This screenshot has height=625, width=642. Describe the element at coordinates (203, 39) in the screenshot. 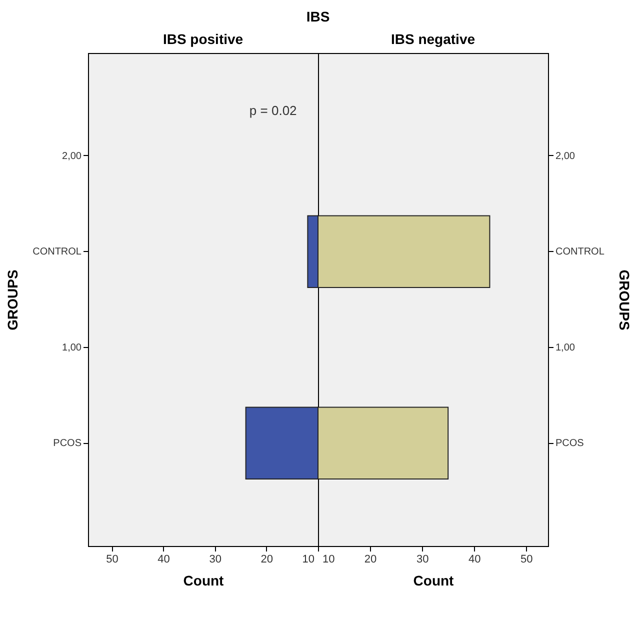

I see `chart-subtitle: IBS positive` at that location.